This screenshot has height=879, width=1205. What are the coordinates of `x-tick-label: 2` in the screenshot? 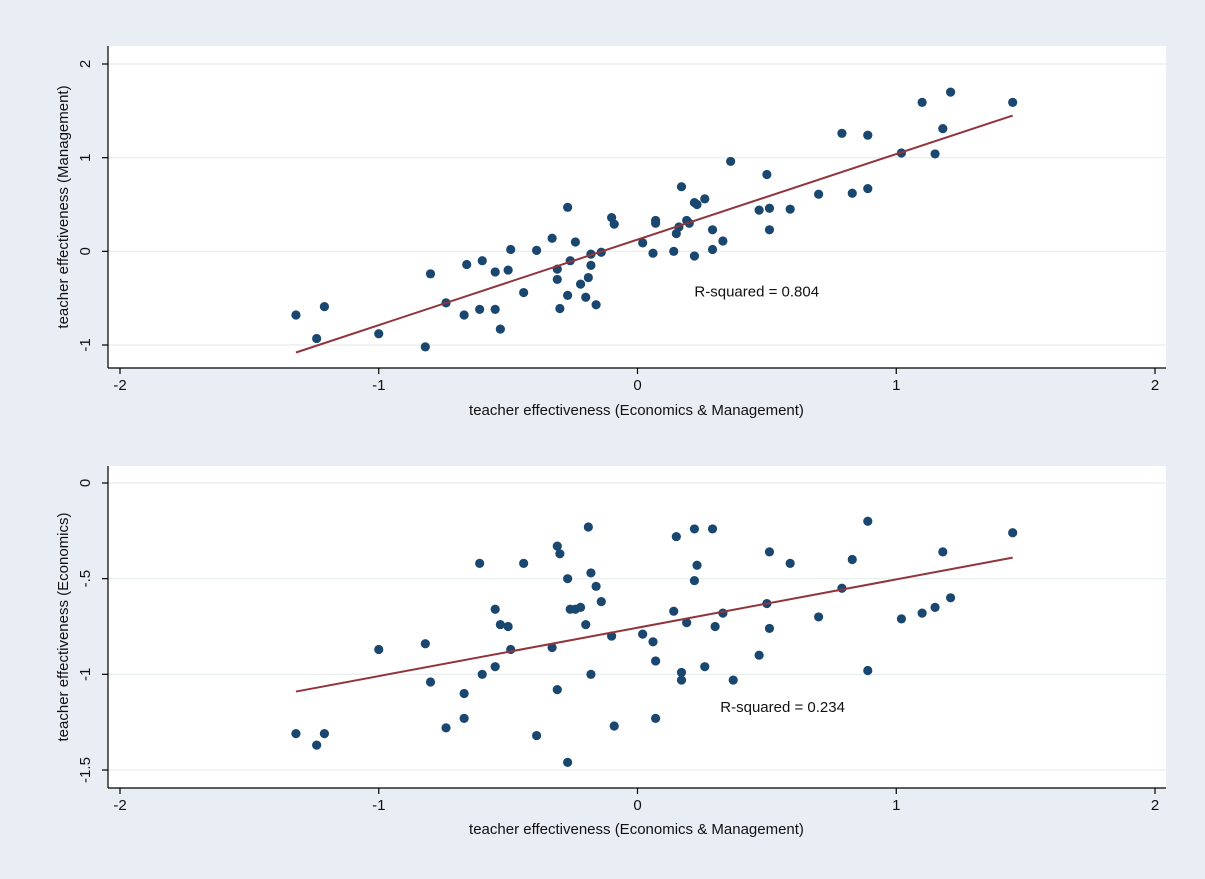 It's located at (1155, 805).